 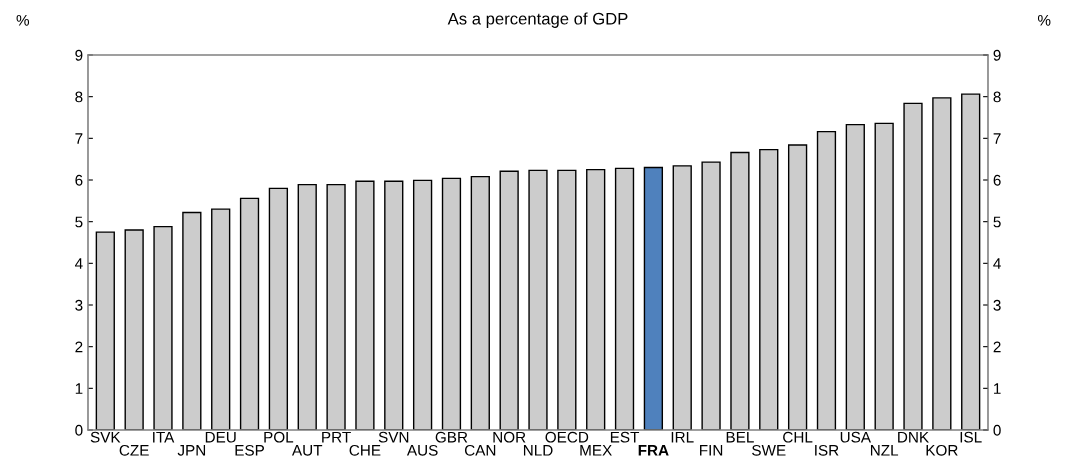 What do you see at coordinates (134, 450) in the screenshot?
I see `x-tick-label: CZE` at bounding box center [134, 450].